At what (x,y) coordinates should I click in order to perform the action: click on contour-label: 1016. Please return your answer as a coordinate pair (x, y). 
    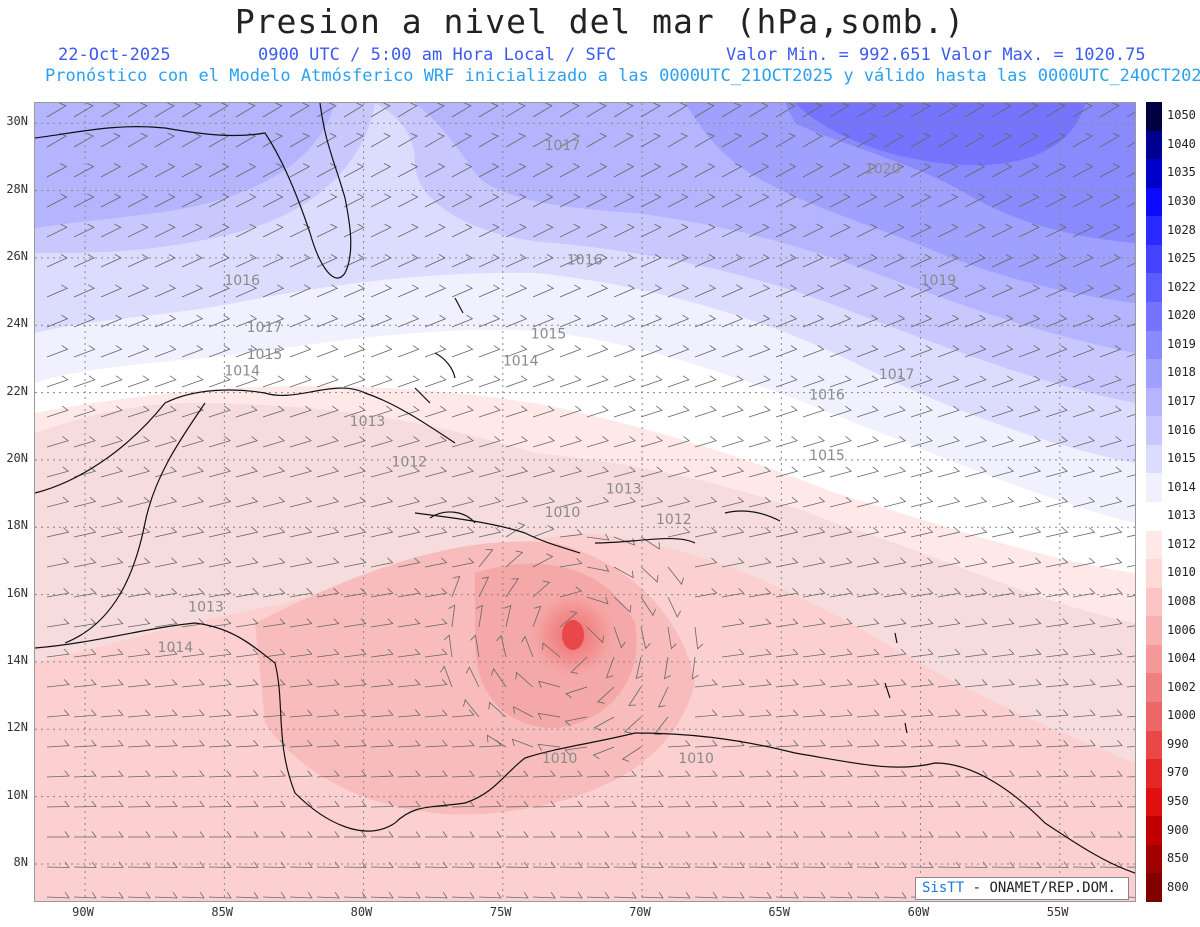
    Looking at the image, I should click on (585, 261).